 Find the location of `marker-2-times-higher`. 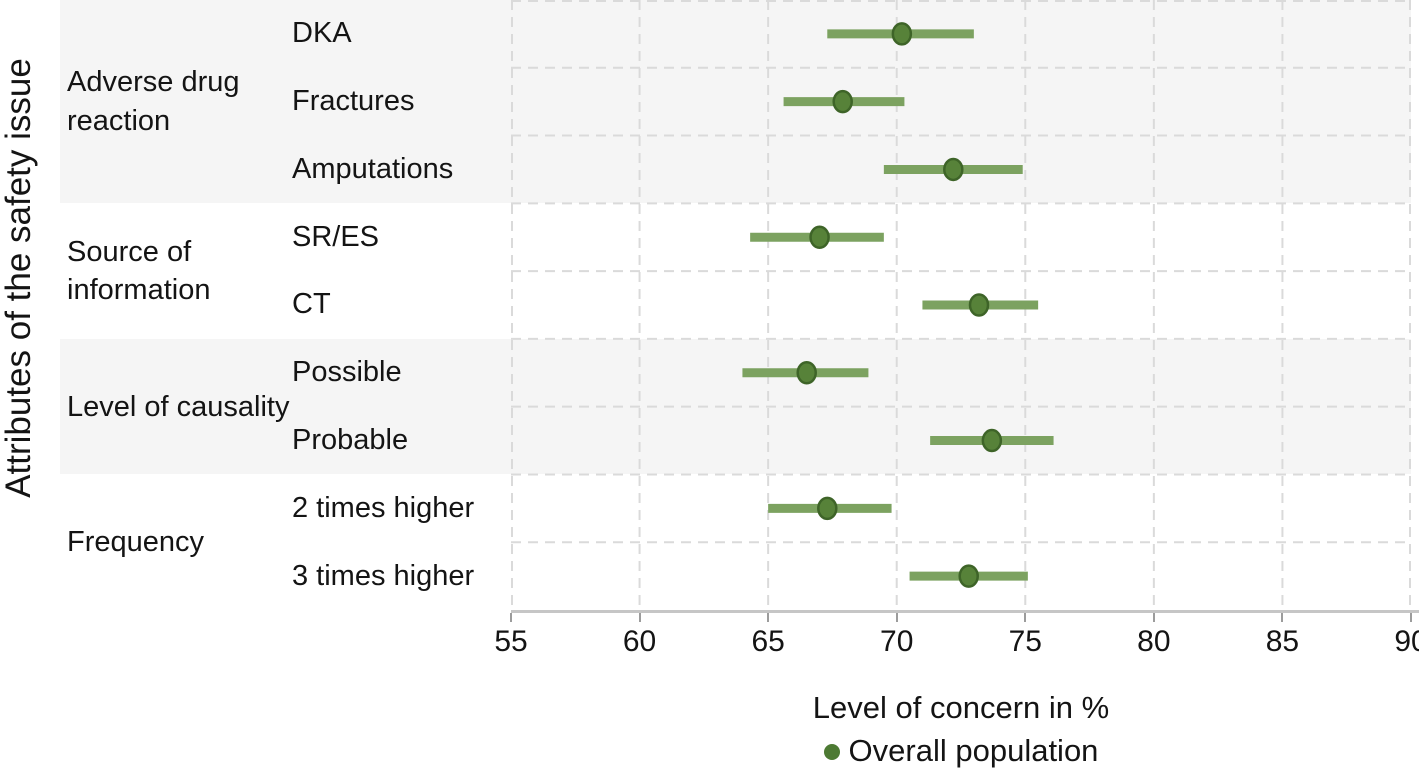

marker-2-times-higher is located at coordinates (827, 508).